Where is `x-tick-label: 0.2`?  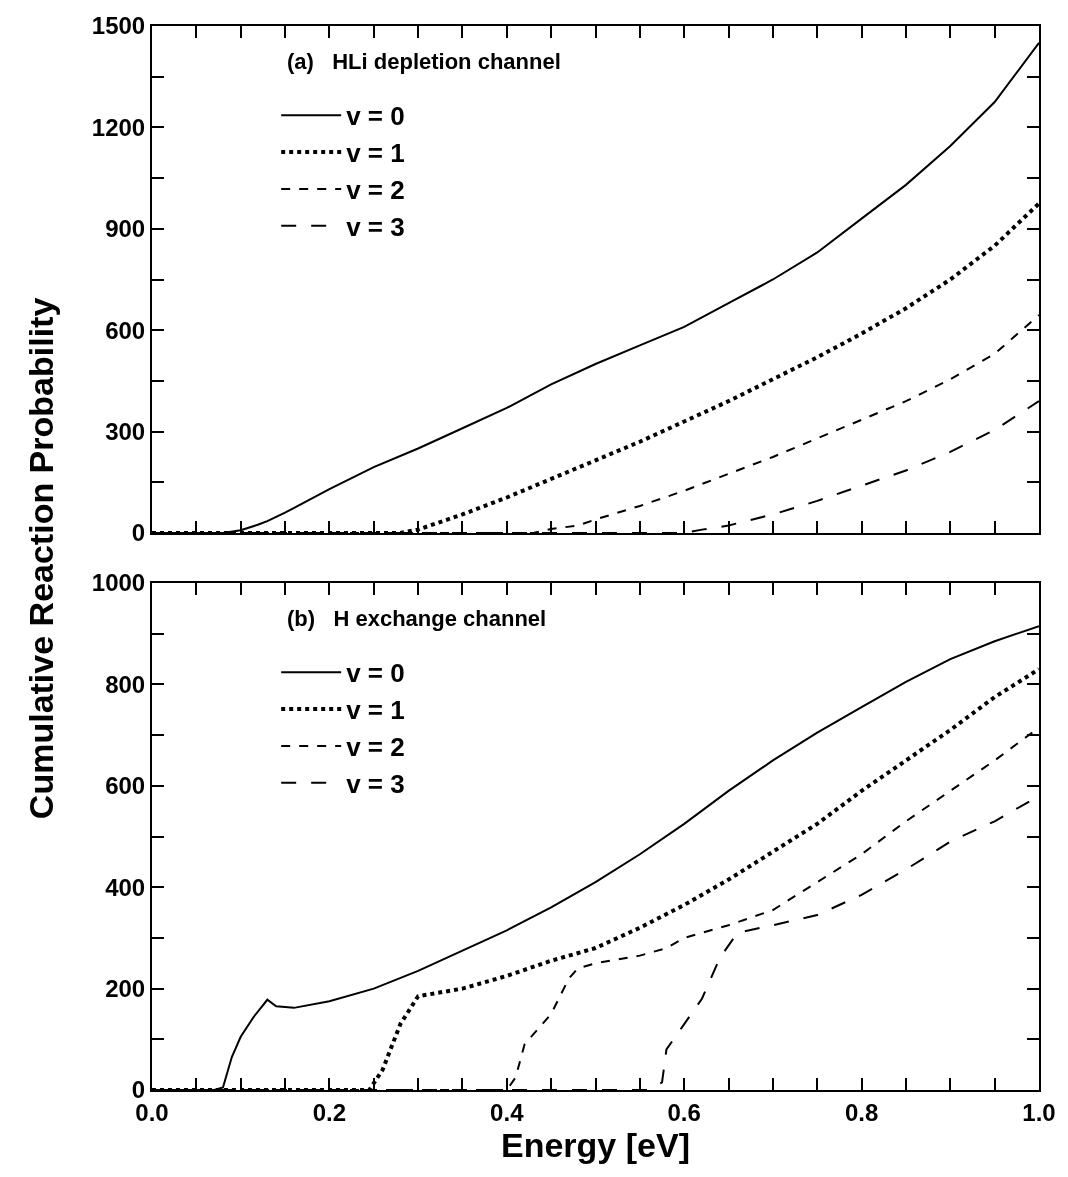 x-tick-label: 0.2 is located at coordinates (329, 1112).